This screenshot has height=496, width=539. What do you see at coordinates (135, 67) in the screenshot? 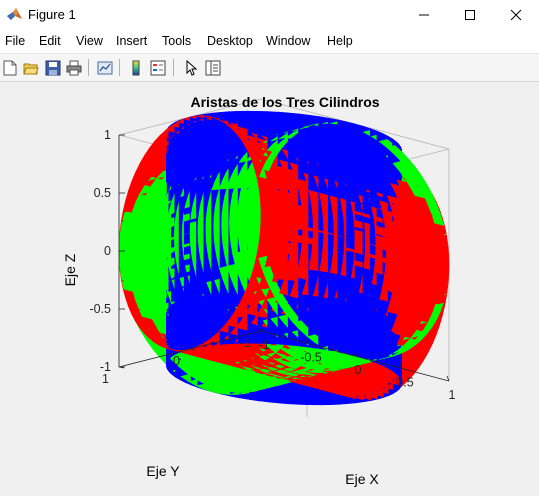
I see `colorbar-button` at bounding box center [135, 67].